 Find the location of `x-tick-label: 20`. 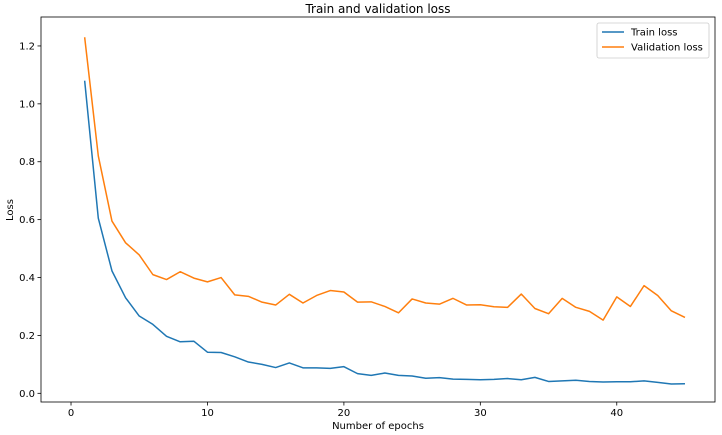

x-tick-label: 20 is located at coordinates (344, 413).